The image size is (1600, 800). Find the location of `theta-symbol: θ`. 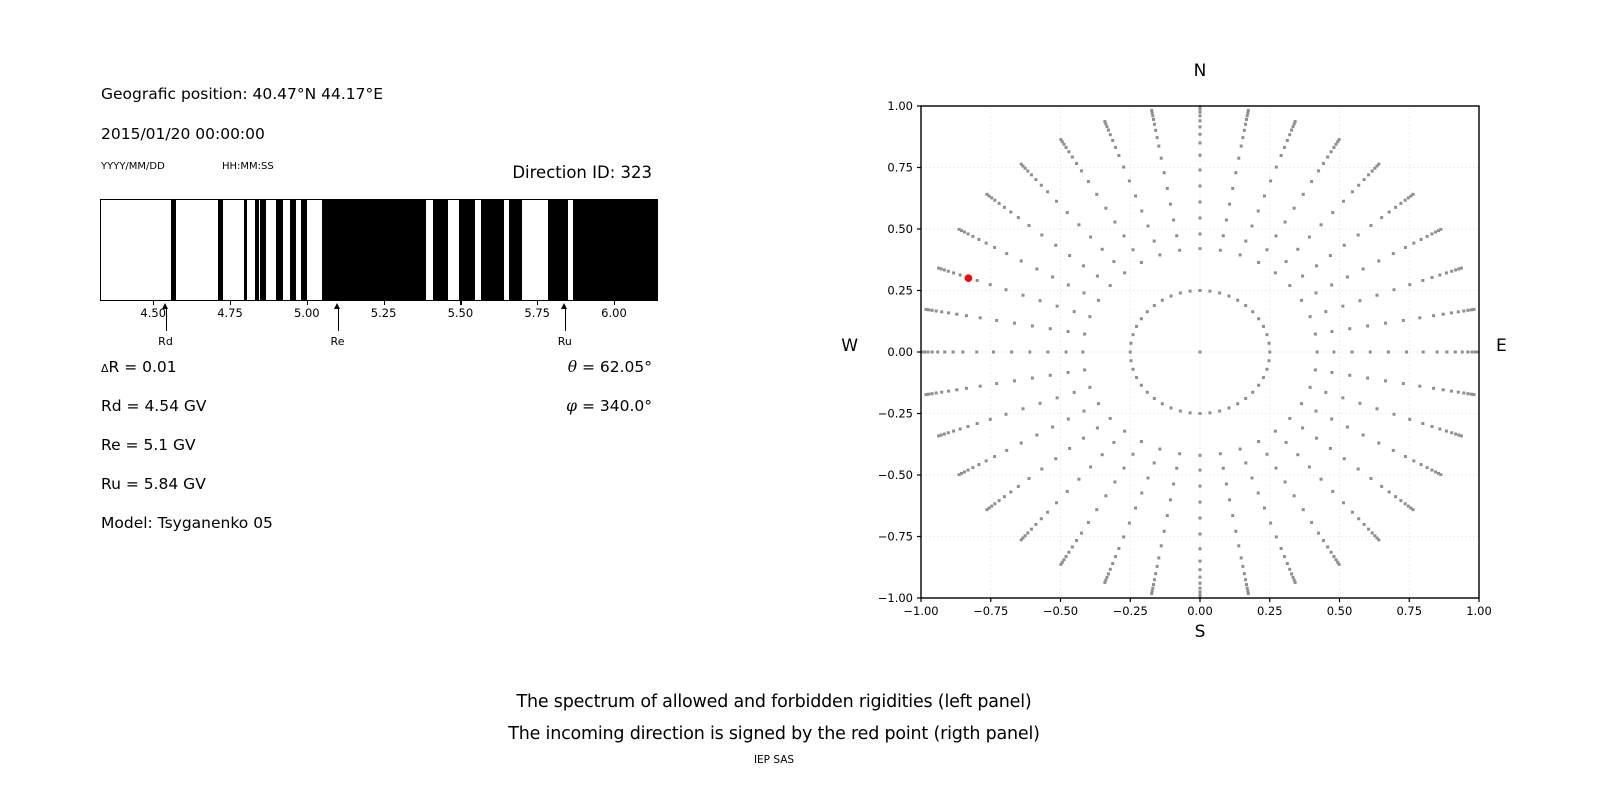

theta-symbol: θ is located at coordinates (572, 367).